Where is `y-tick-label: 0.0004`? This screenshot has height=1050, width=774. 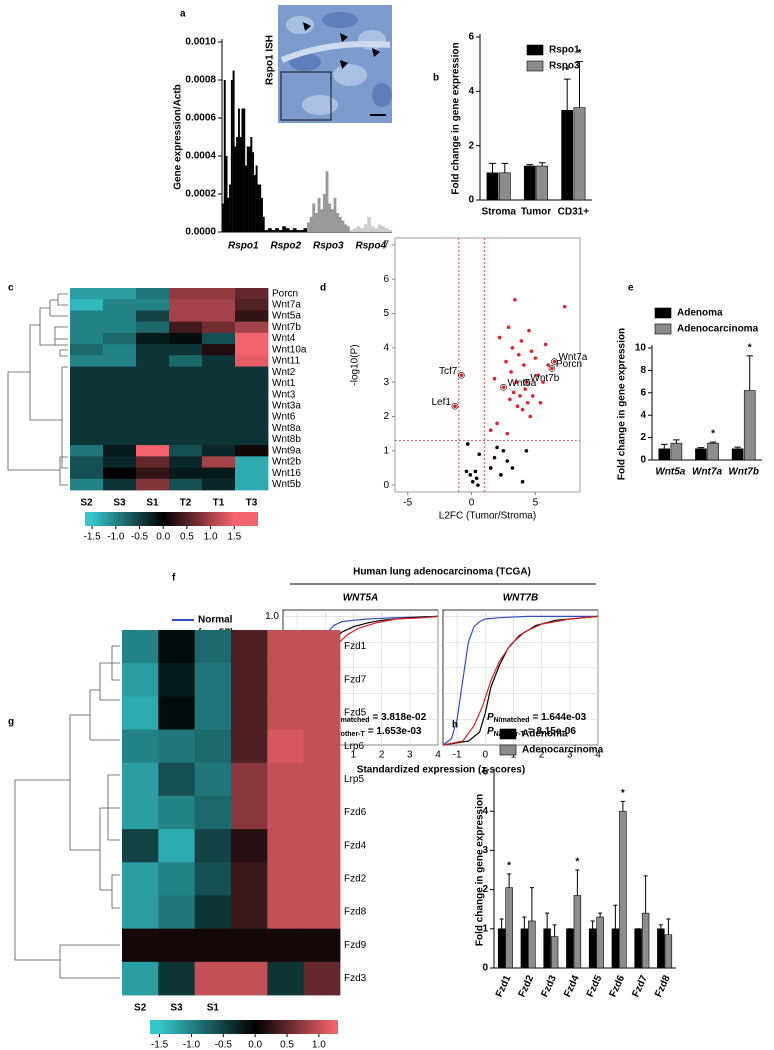
y-tick-label: 0.0004 is located at coordinates (200, 156).